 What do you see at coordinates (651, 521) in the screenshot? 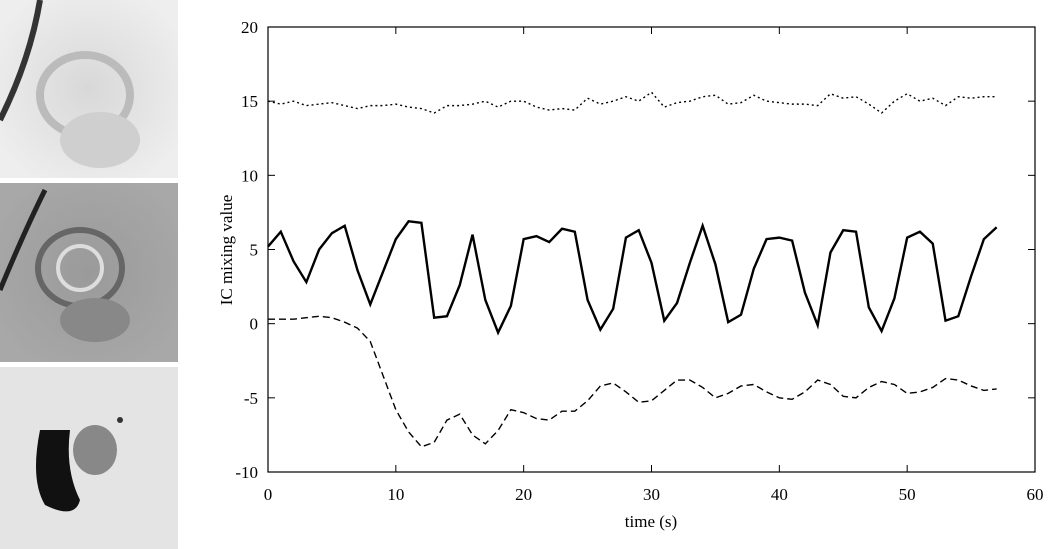
I see `x-axis-label: time (s)` at bounding box center [651, 521].